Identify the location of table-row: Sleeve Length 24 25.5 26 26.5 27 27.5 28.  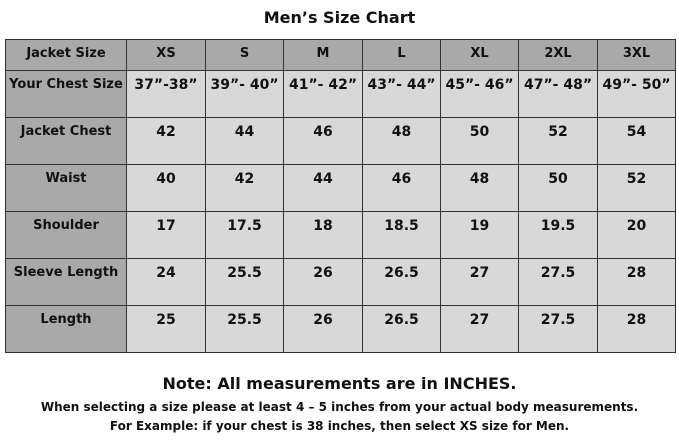
(340, 282).